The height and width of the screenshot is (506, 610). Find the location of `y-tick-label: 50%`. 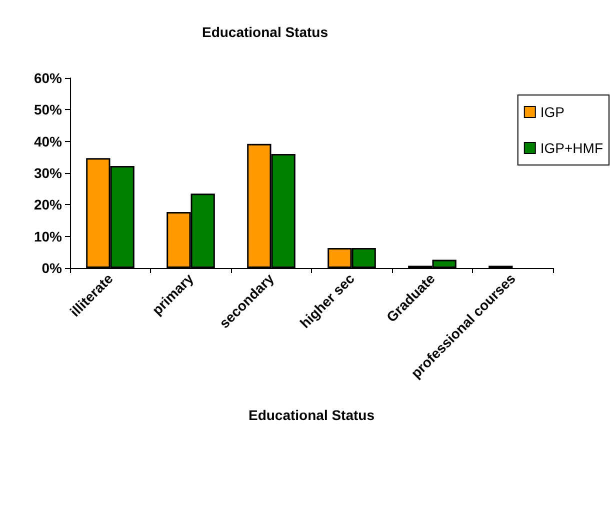

y-tick-label: 50% is located at coordinates (48, 110).